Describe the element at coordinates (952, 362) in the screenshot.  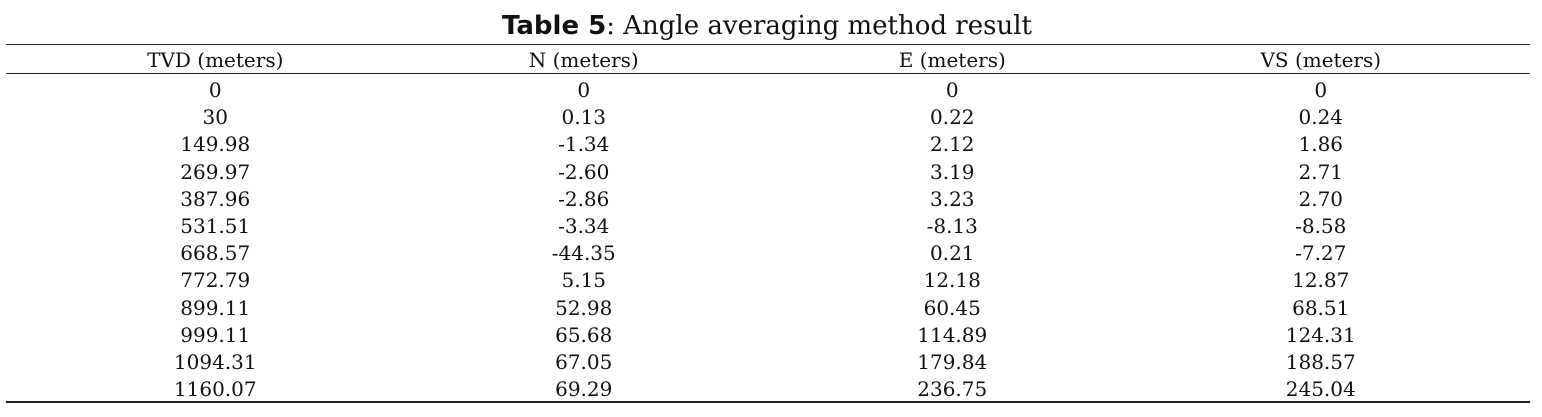
I see `cell-e: 179.84` at that location.